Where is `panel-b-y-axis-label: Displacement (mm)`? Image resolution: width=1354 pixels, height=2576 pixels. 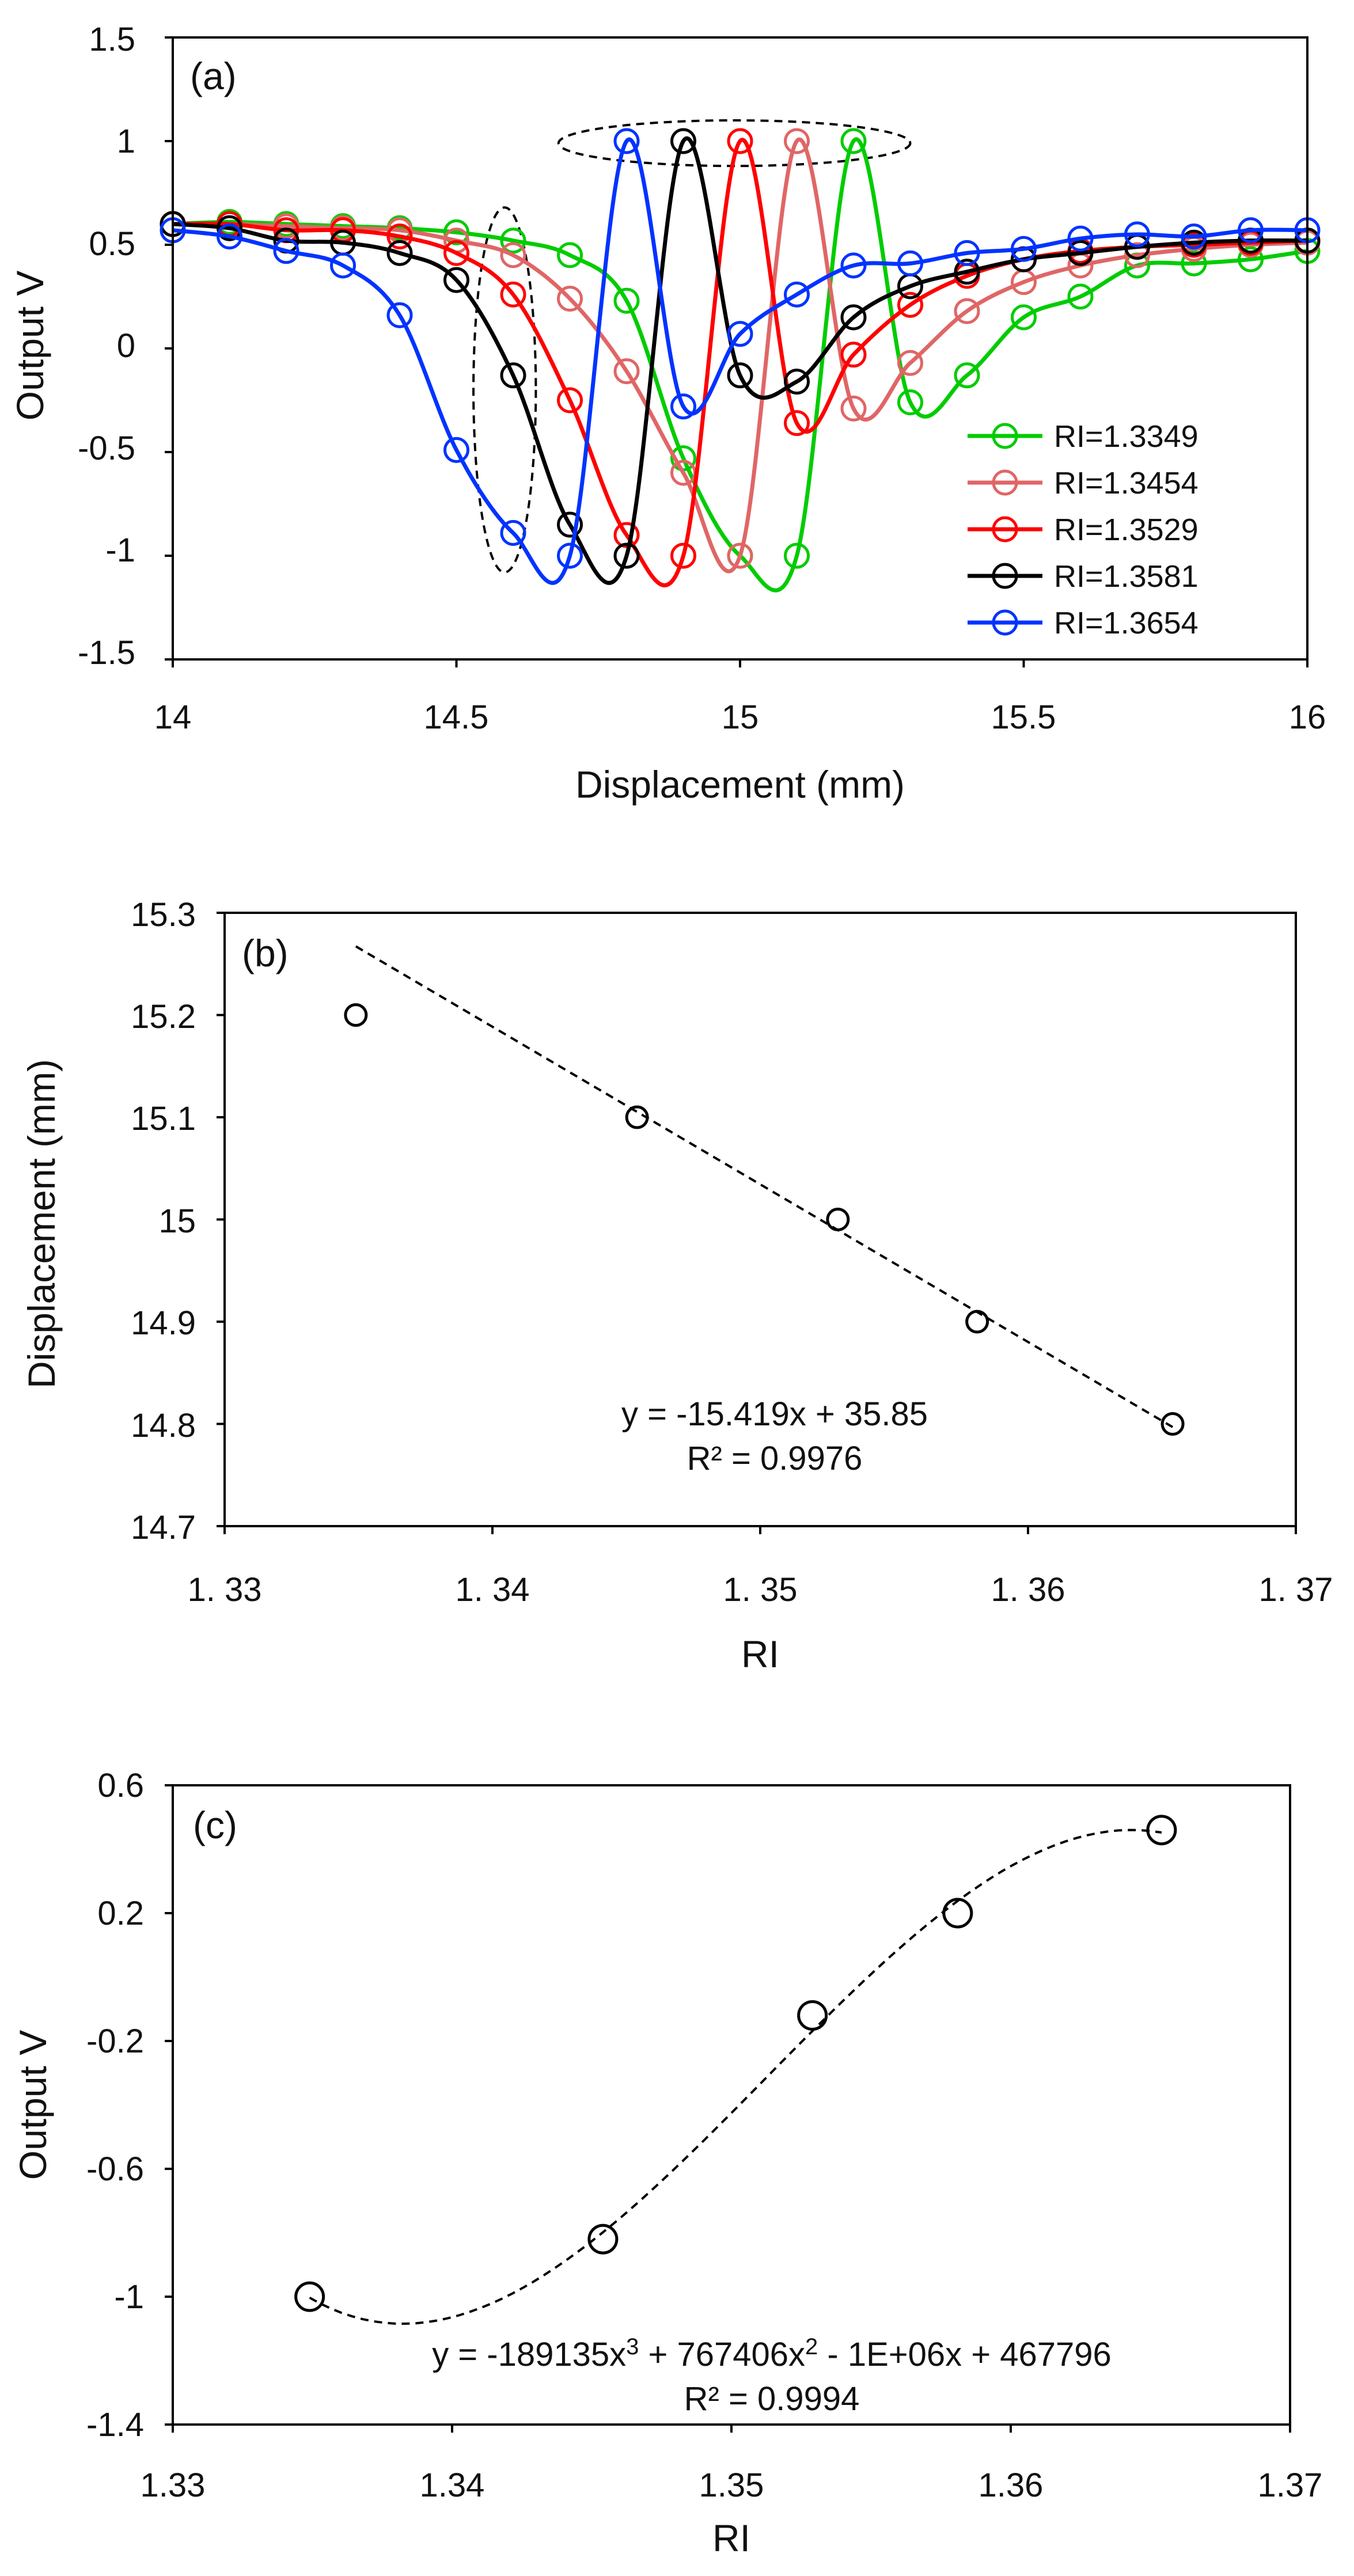 panel-b-y-axis-label: Displacement (mm) is located at coordinates (41, 1224).